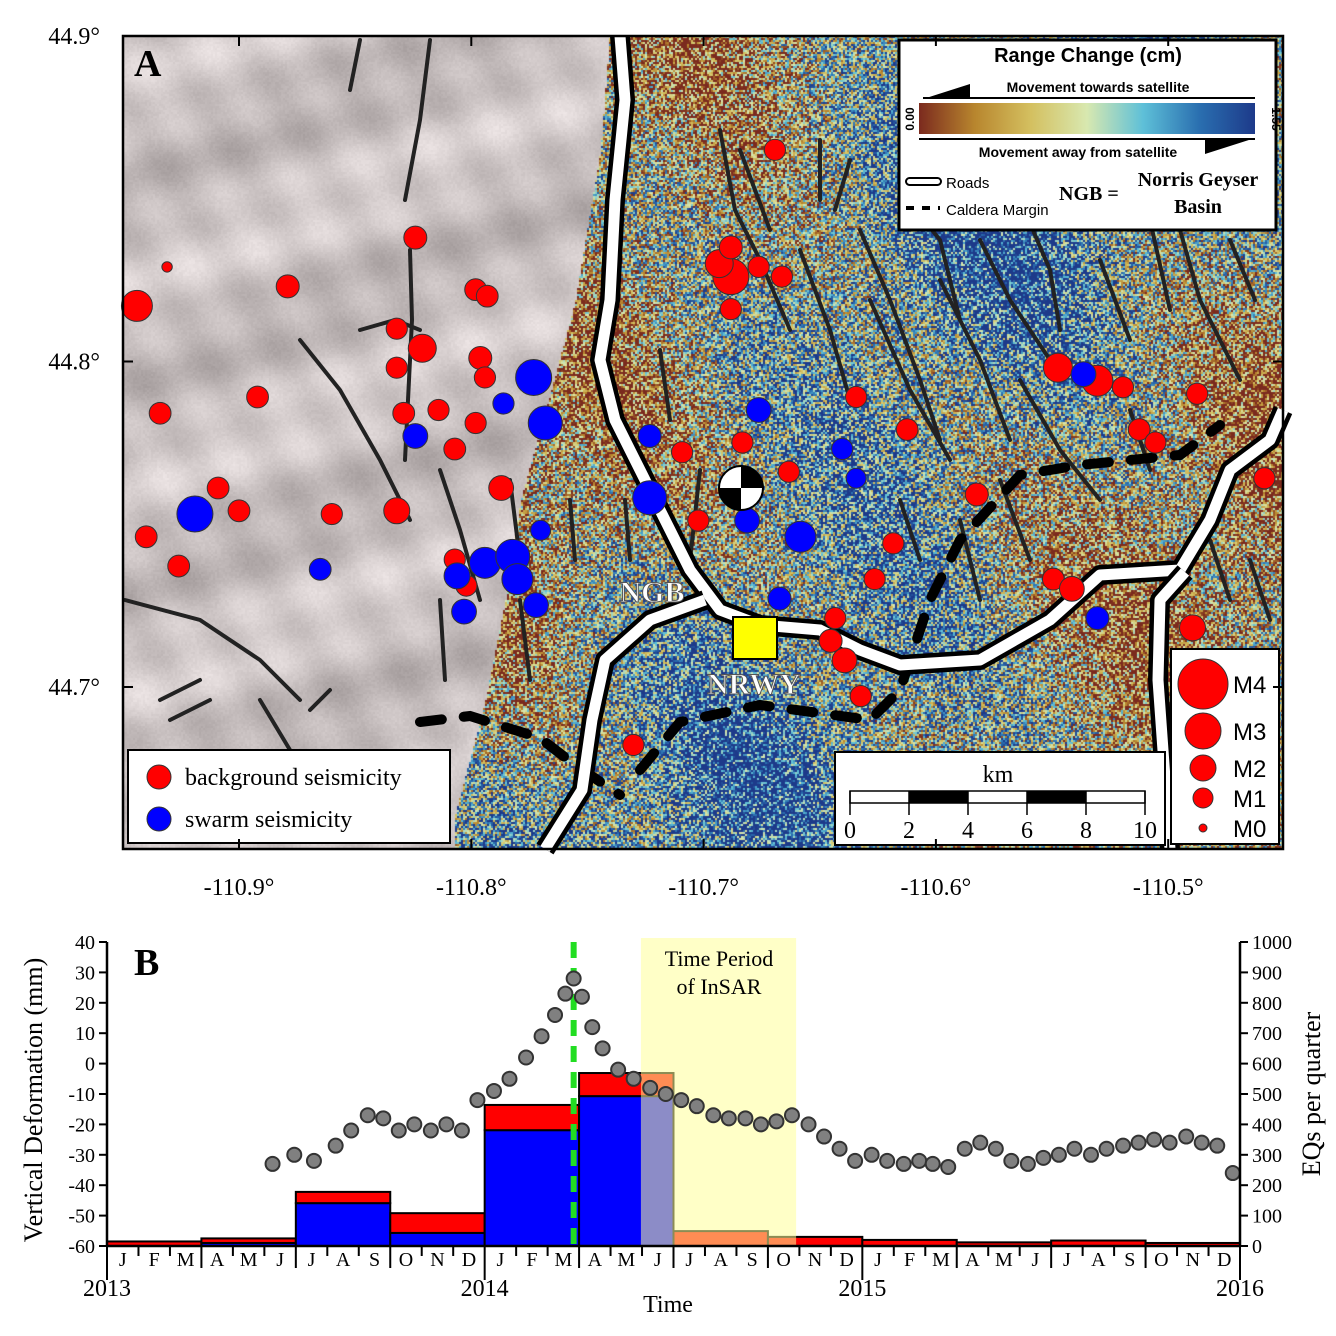  What do you see at coordinates (719, 958) in the screenshot?
I see `insar-label-1: Time Period` at bounding box center [719, 958].